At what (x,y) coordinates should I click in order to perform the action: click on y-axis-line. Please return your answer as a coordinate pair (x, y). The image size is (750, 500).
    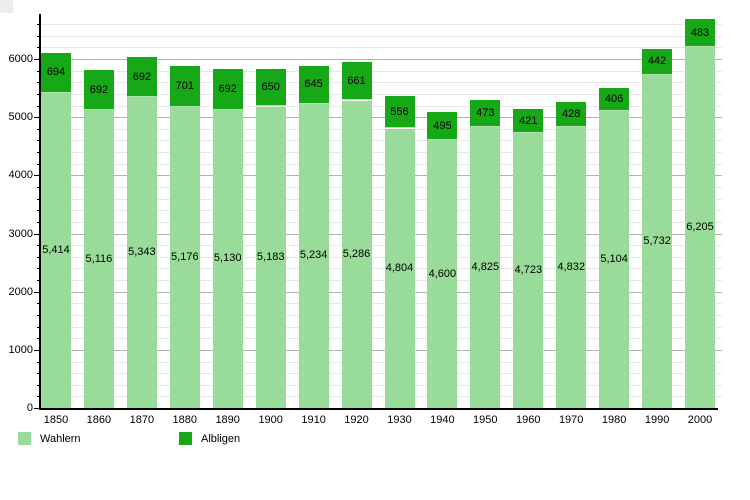
    Looking at the image, I should click on (40, 212).